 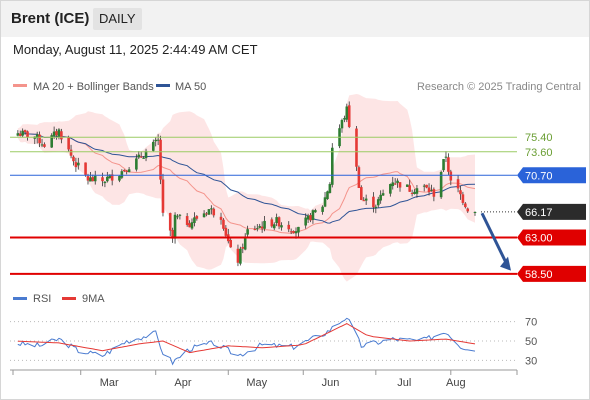 What do you see at coordinates (20, 85) in the screenshot?
I see `ma20-legend-swatch` at bounding box center [20, 85].